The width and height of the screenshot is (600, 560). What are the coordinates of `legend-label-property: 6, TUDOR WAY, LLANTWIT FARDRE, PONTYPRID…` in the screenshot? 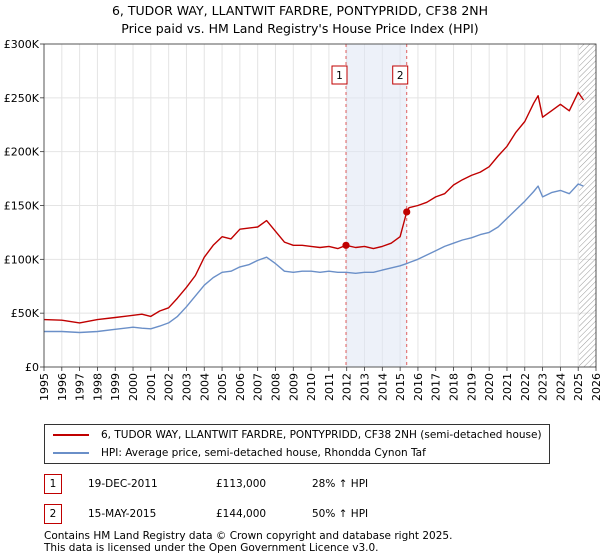 It's located at (321, 435).